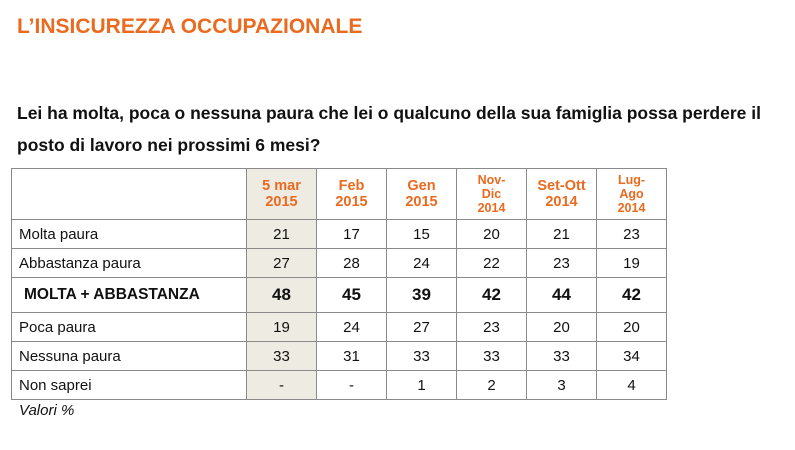 Image resolution: width=795 pixels, height=450 pixels. I want to click on table-cell: 48, so click(281, 295).